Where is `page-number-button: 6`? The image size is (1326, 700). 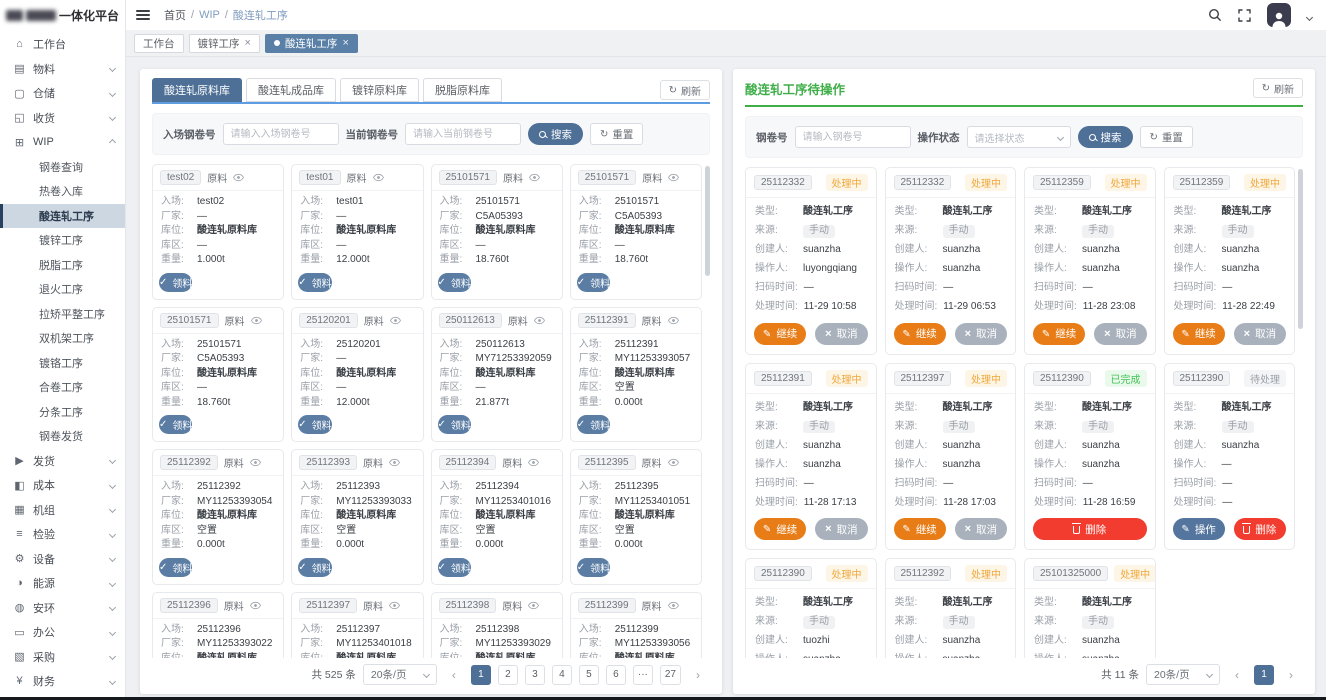
page-number-button: 6 is located at coordinates (615, 674).